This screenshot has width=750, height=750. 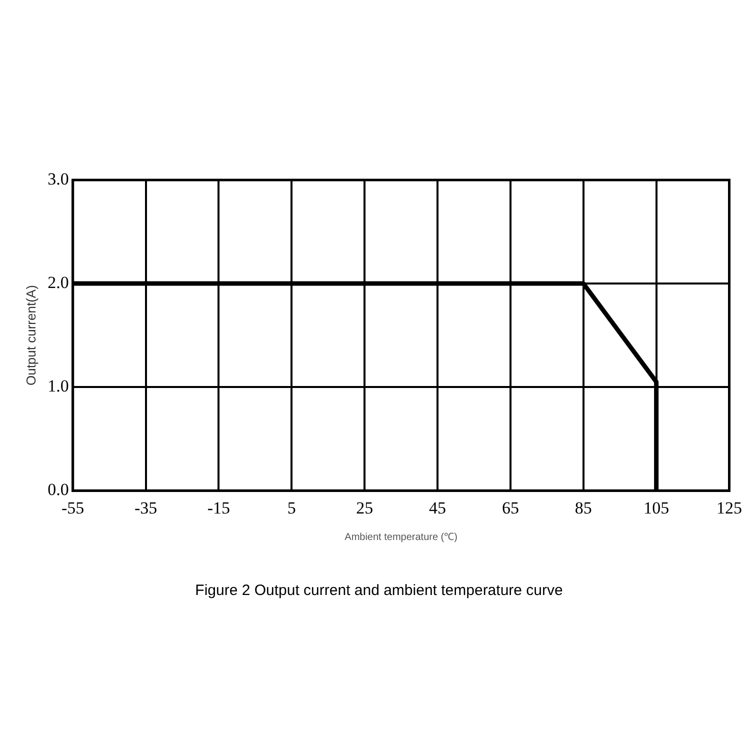 I want to click on x-tick-label: -15, so click(x=218, y=508).